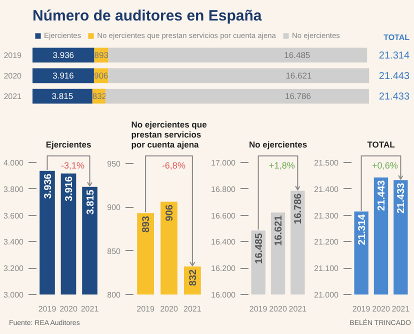 This screenshot has height=334, width=414. What do you see at coordinates (327, 295) in the screenshot?
I see `y-tick-label: 21.000` at bounding box center [327, 295].